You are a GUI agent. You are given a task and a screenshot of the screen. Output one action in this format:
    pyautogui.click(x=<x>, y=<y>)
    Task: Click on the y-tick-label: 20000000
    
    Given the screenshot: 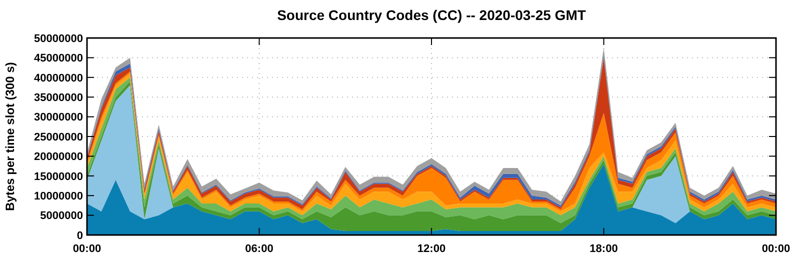 What is the action you would take?
    pyautogui.click(x=58, y=157)
    